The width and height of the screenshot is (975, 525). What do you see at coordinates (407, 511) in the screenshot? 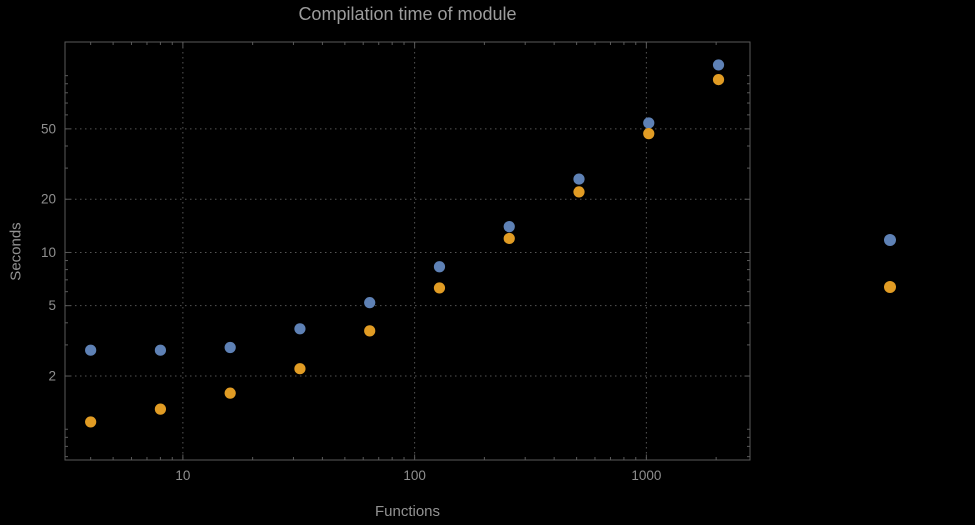
I see `x-axis-label: Functions` at bounding box center [407, 511].